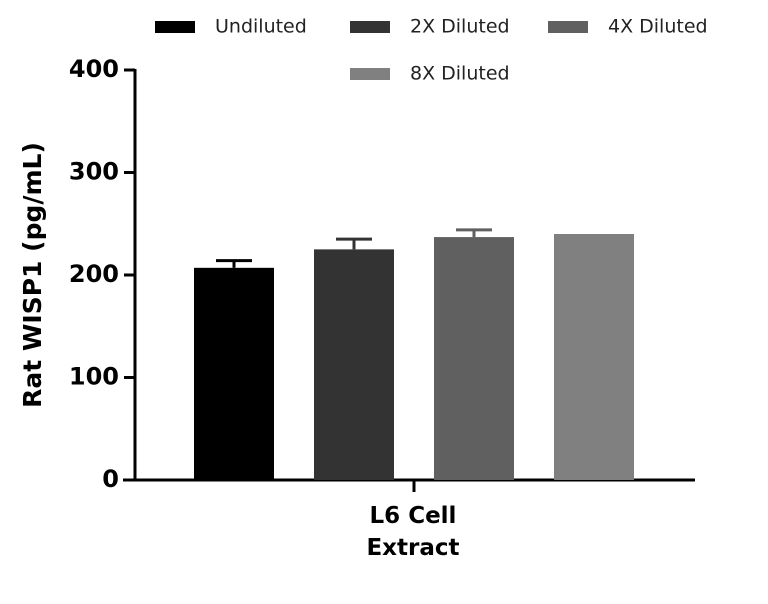  Describe the element at coordinates (261, 27) in the screenshot. I see `legend-label: Undiluted` at that location.